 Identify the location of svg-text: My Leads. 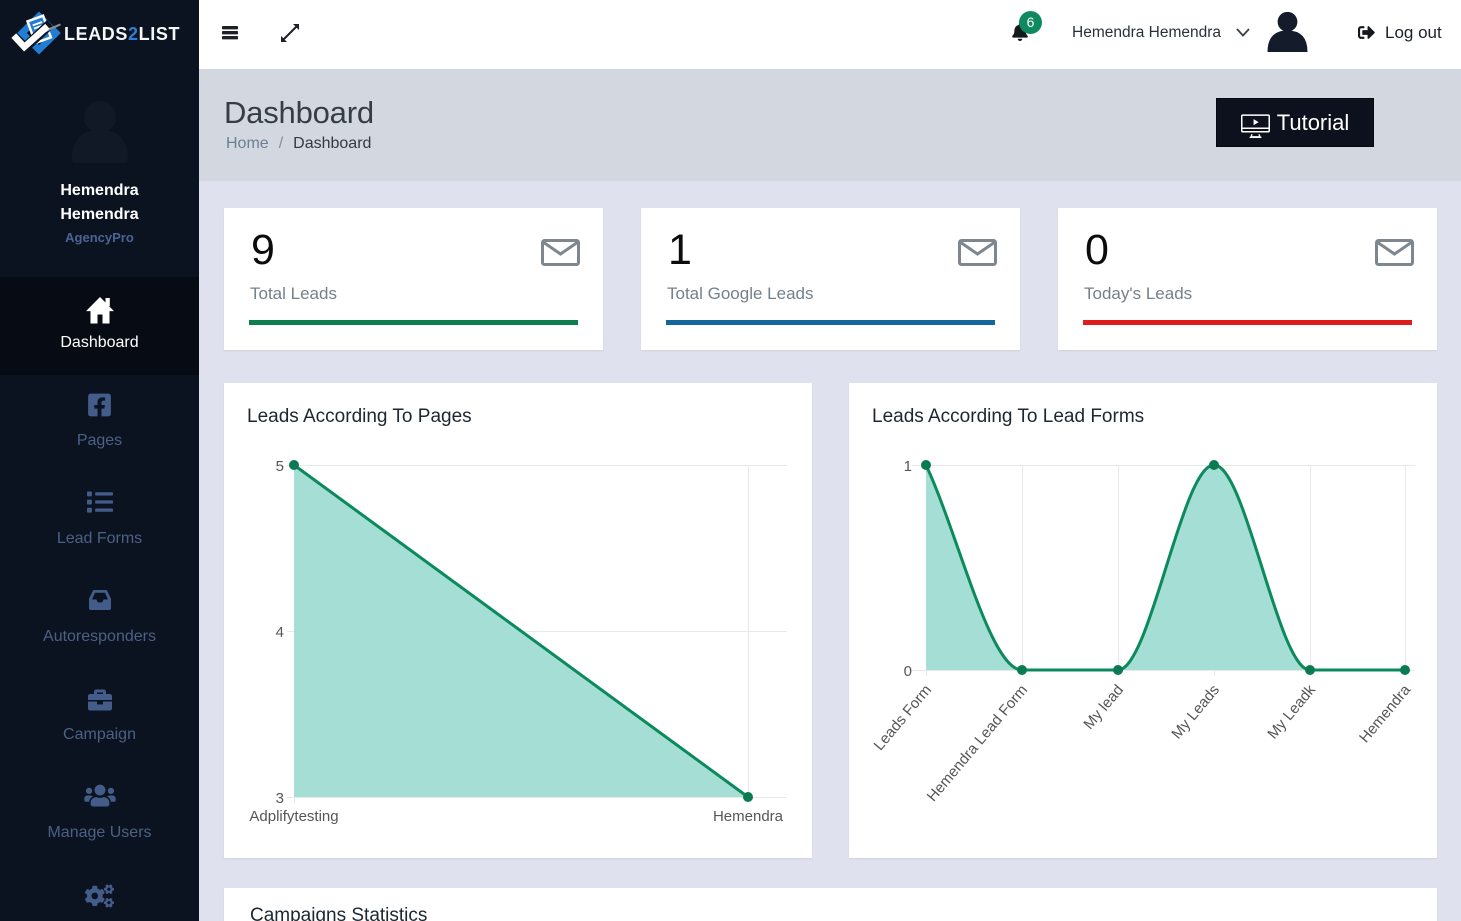
(1195, 712).